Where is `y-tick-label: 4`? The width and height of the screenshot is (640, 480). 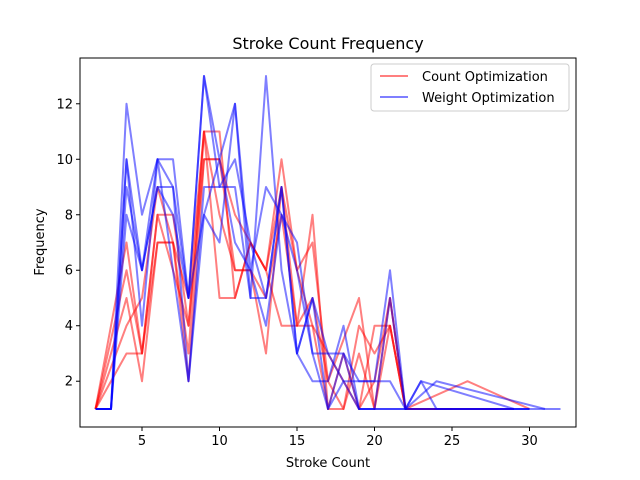 y-tick-label: 4 is located at coordinates (69, 326).